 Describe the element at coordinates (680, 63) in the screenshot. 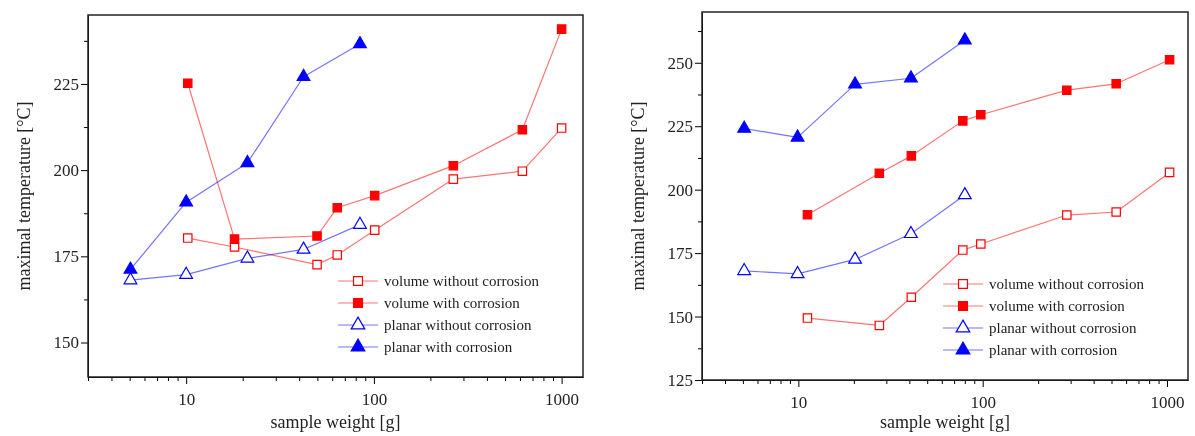

I see `y-tick-label: 250` at that location.